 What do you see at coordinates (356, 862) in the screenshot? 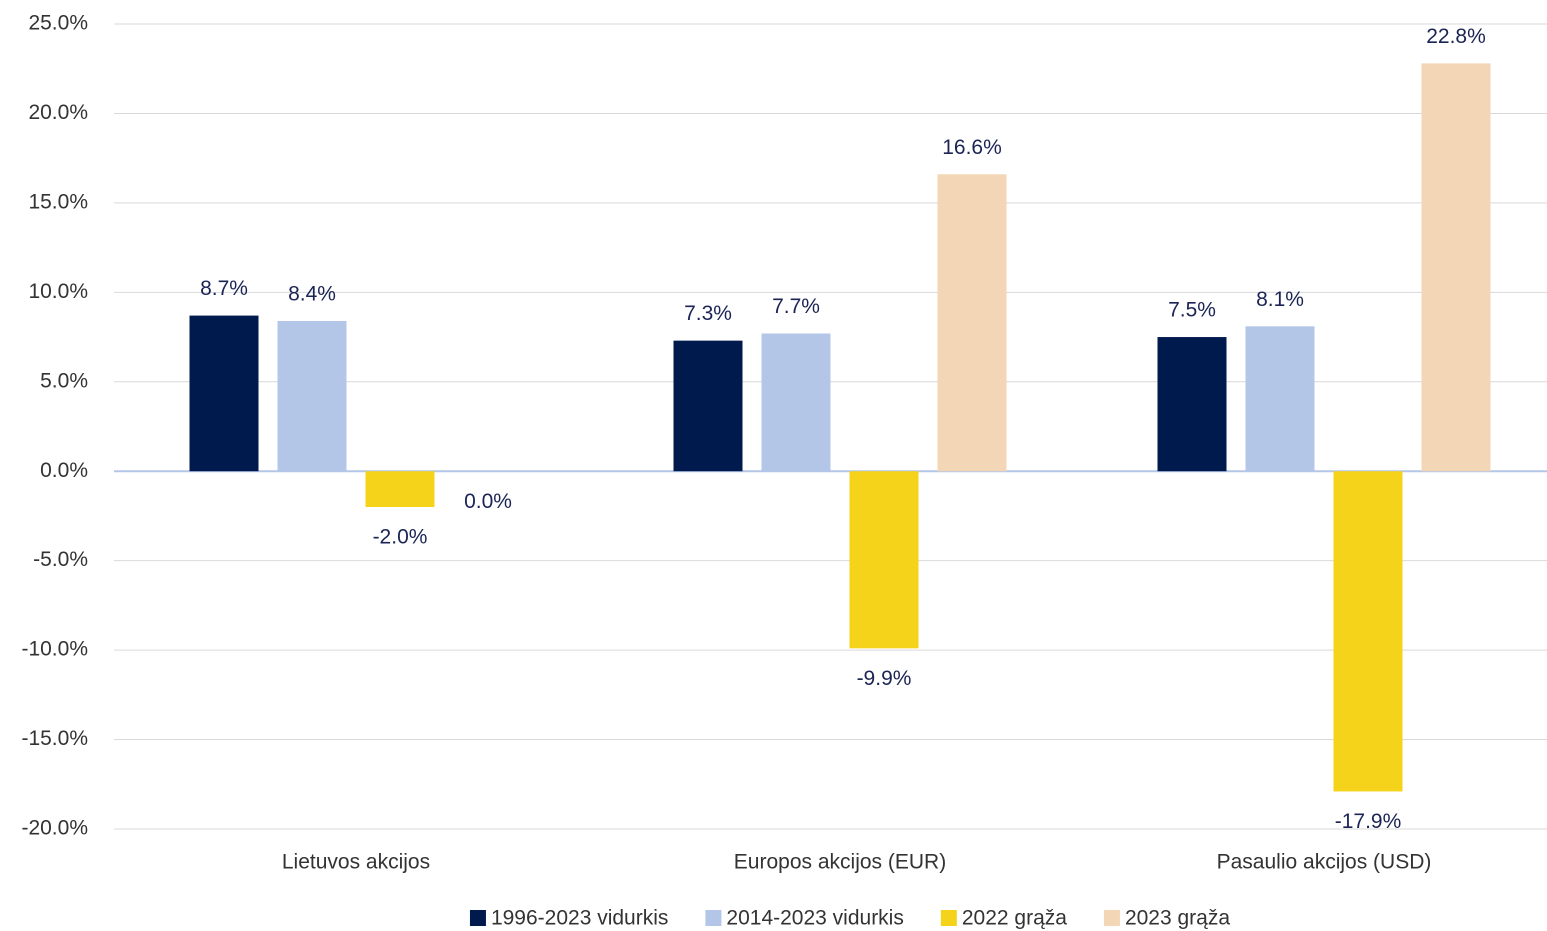
I see `x-tick-label: Lietuvos akcijos` at bounding box center [356, 862].